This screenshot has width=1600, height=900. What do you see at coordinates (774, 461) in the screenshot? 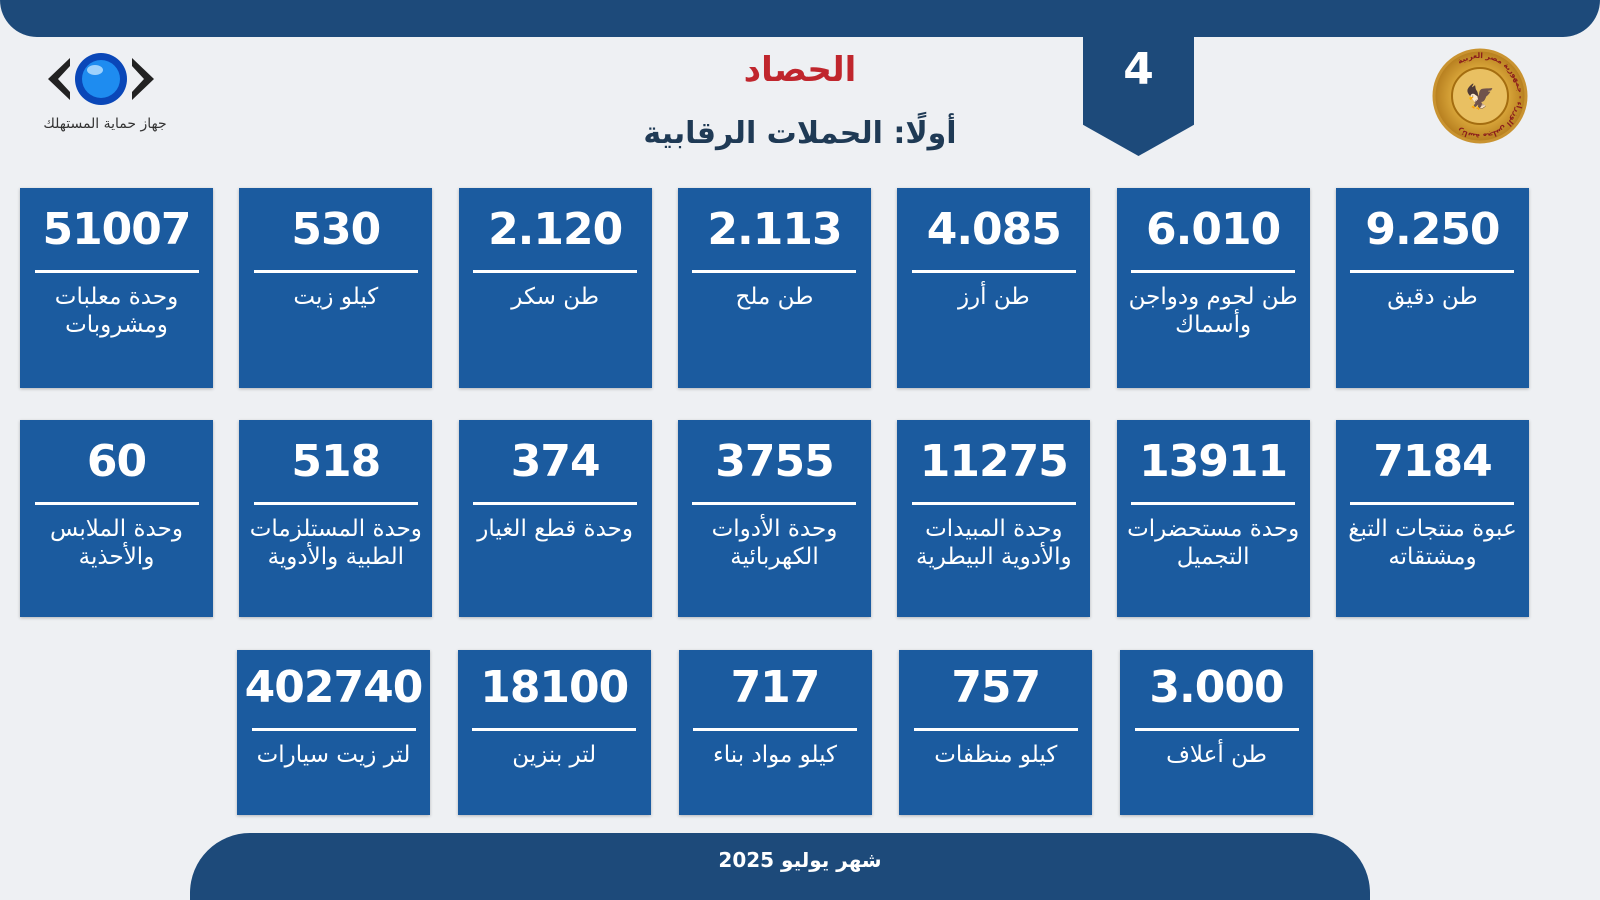
I see `stat-value: 3755` at bounding box center [774, 461].